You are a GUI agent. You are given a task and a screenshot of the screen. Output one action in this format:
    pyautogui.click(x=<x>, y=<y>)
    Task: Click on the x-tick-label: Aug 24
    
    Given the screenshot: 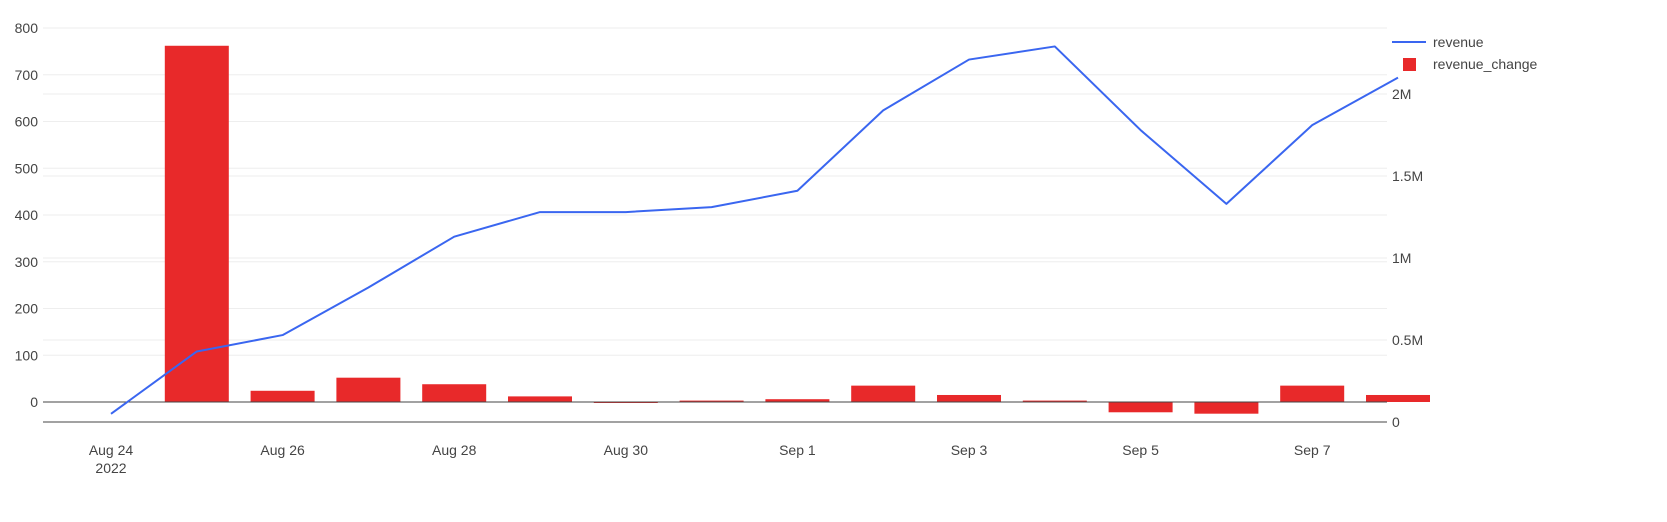 What is the action you would take?
    pyautogui.click(x=111, y=450)
    